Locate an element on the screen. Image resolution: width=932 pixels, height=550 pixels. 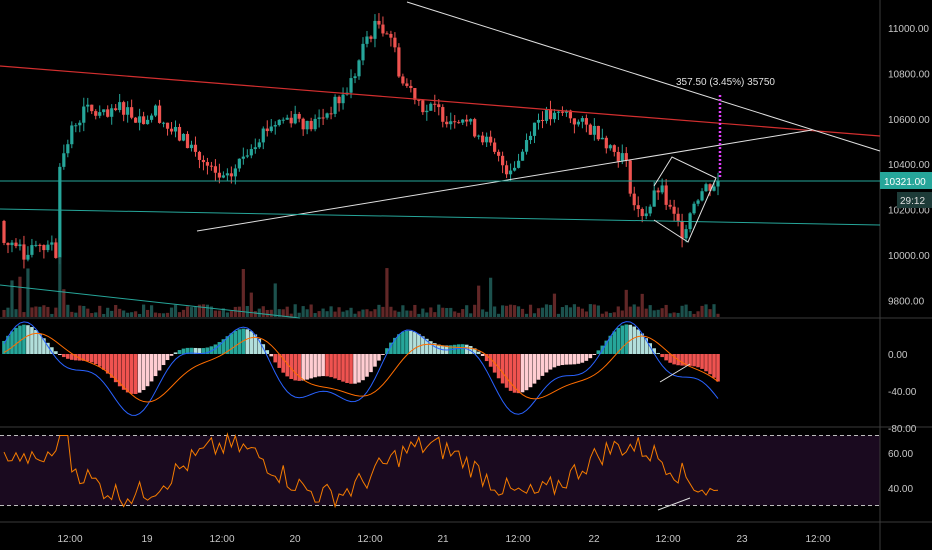
rsi-band-bg is located at coordinates (440, 470).